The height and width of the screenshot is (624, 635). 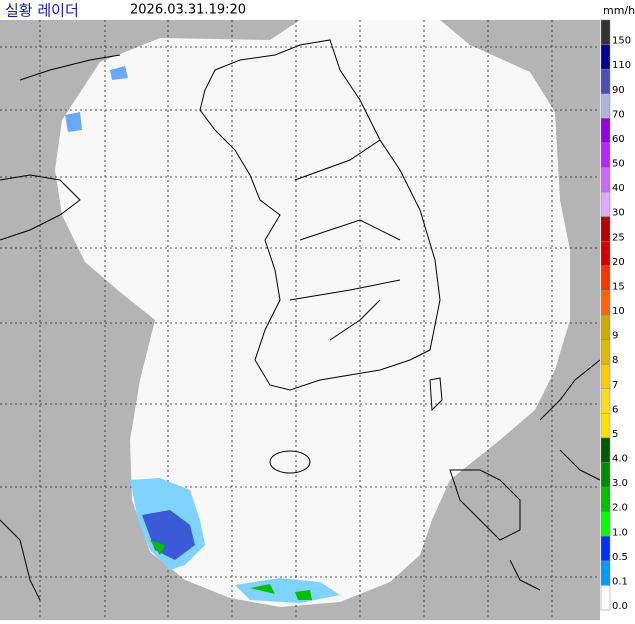 I want to click on legend-label: 5, so click(x=615, y=434).